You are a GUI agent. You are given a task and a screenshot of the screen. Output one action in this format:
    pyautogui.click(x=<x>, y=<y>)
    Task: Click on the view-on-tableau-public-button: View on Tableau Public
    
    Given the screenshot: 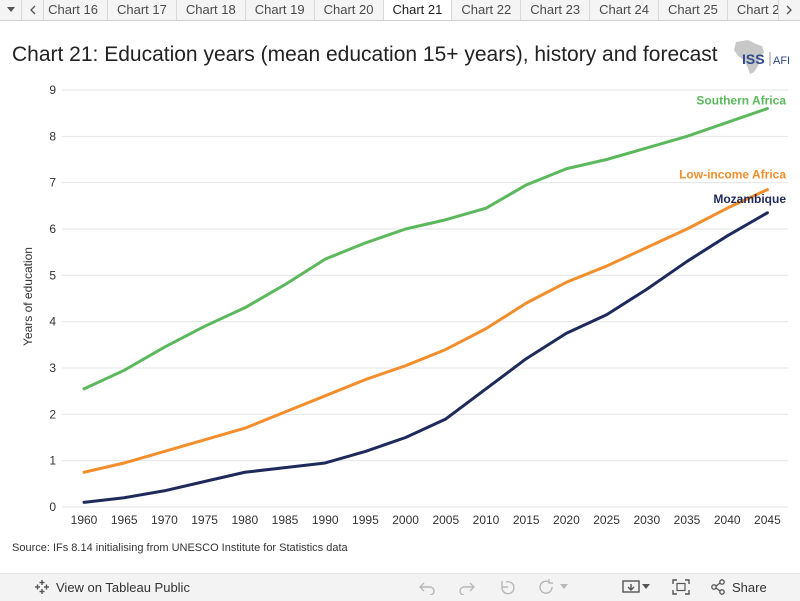 What is the action you would take?
    pyautogui.click(x=112, y=587)
    